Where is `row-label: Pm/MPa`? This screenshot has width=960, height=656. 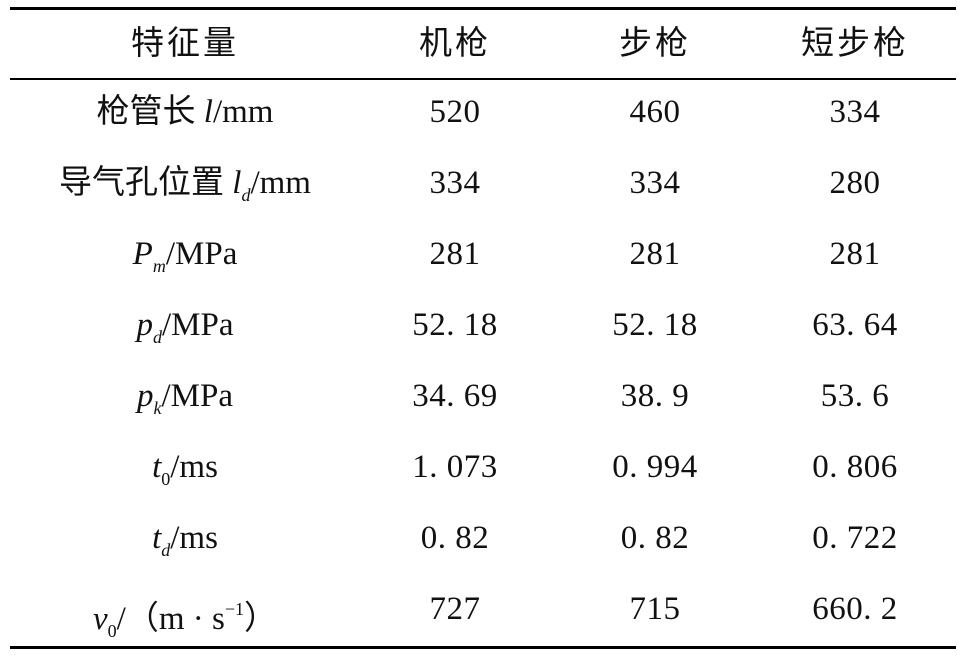
row-label: Pm/MPa is located at coordinates (185, 254).